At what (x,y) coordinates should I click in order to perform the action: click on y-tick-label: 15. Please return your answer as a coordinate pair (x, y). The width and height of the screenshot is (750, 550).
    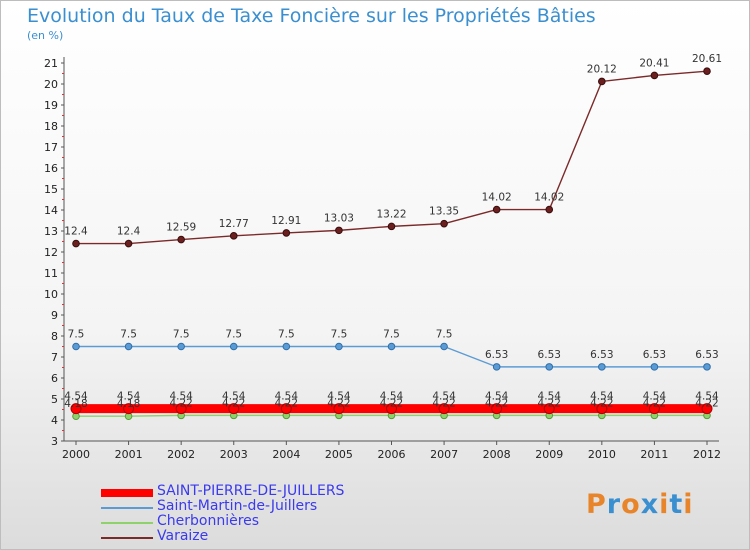
    Looking at the image, I should click on (51, 189).